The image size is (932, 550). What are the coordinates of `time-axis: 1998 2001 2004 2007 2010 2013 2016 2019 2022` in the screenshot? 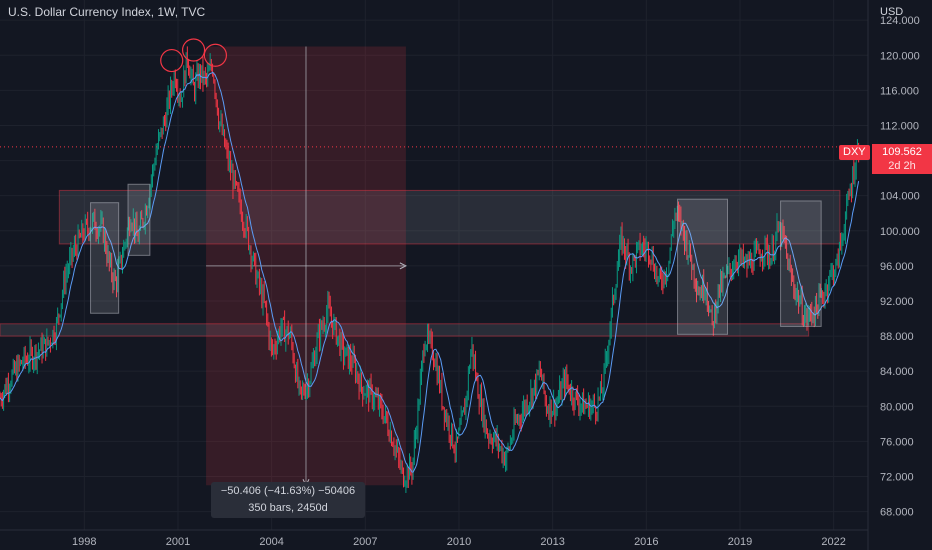 It's located at (434, 538).